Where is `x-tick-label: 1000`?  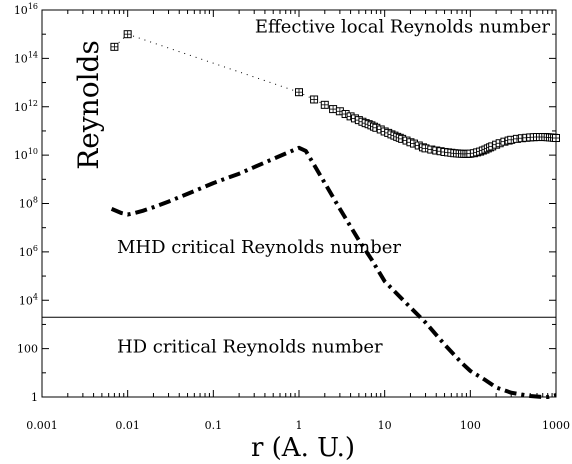
x-tick-label: 1000 is located at coordinates (556, 425).